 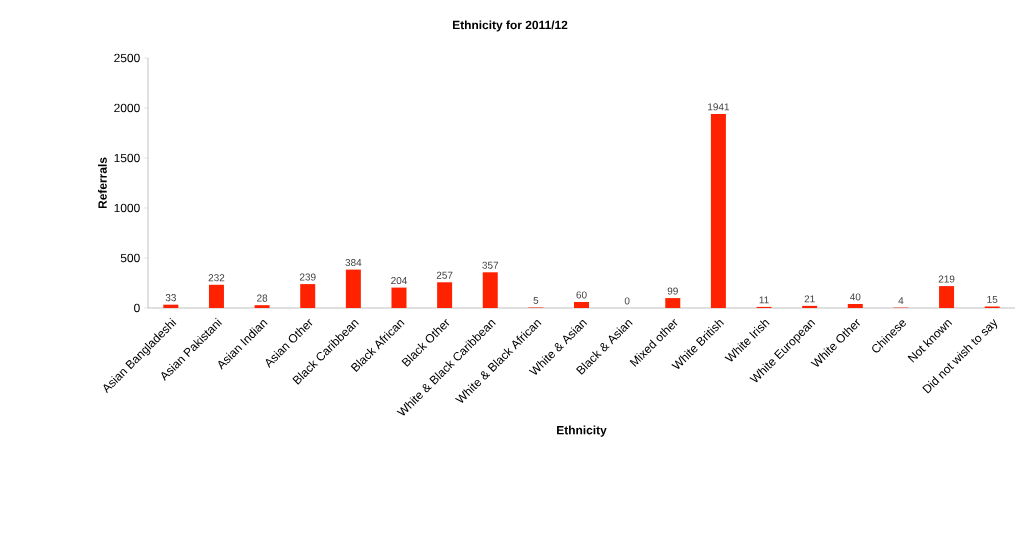 What do you see at coordinates (855, 297) in the screenshot?
I see `data-label: 40` at bounding box center [855, 297].